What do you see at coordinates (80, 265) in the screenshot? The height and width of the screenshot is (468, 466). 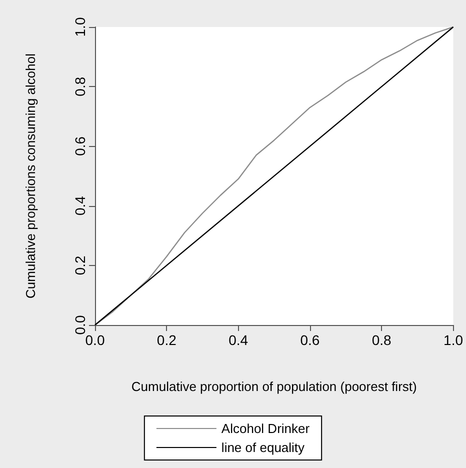 I see `y-tick-label: 0.2` at bounding box center [80, 265].